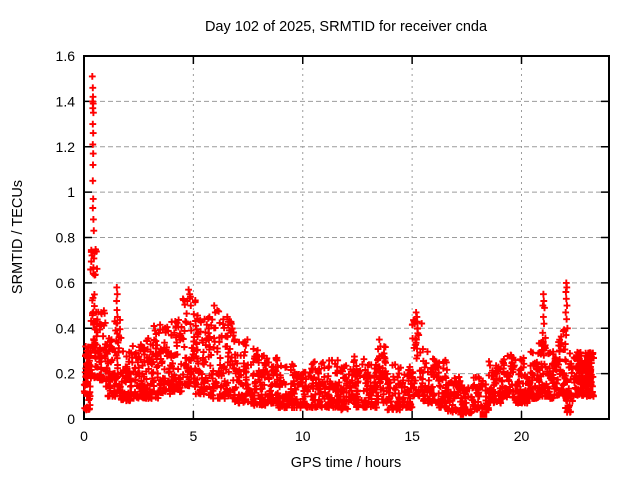  I want to click on y-tick-label: 0.6, so click(66, 283).